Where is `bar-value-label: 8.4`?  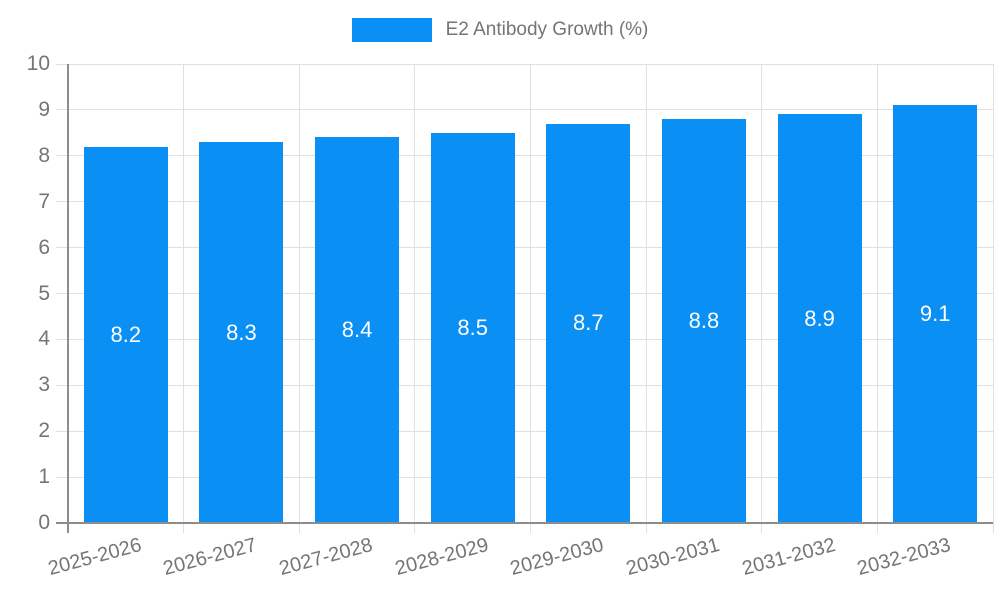 bar-value-label: 8.4 is located at coordinates (357, 330).